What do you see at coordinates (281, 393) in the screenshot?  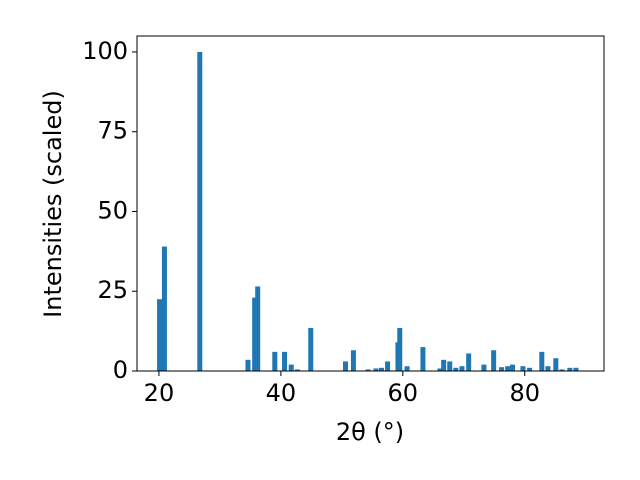 I see `x-tick-label: 40` at bounding box center [281, 393].